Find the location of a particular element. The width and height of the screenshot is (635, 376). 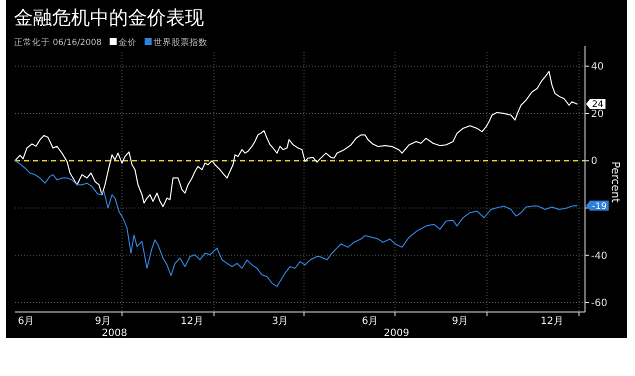

y-tick-label: -40 is located at coordinates (599, 256).